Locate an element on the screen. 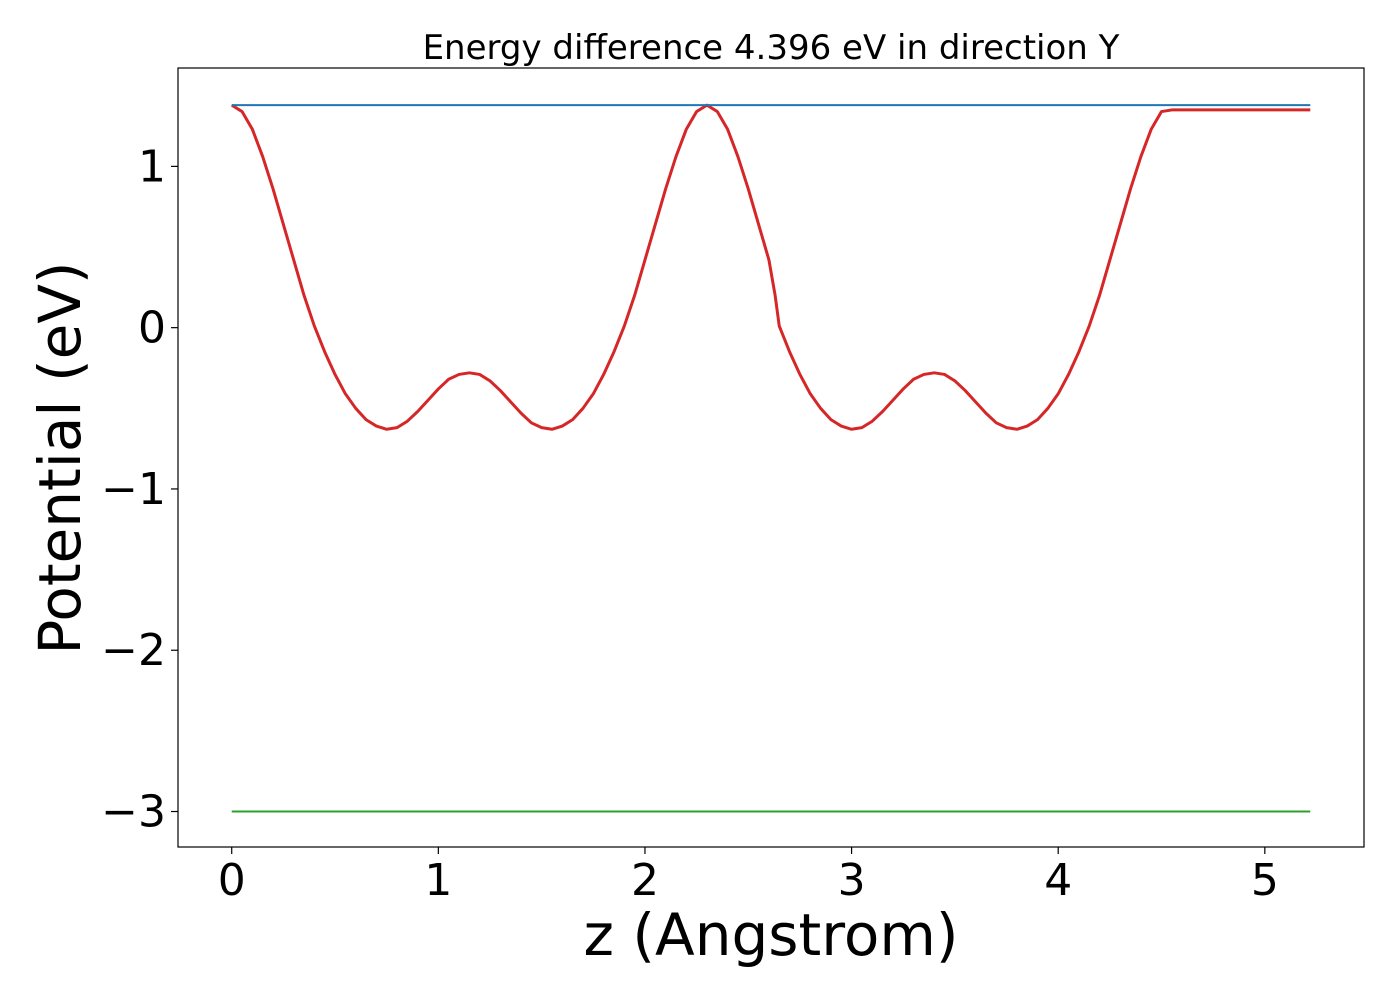 This screenshot has height=1005, width=1400. x-tick-label: 2 is located at coordinates (645, 880).